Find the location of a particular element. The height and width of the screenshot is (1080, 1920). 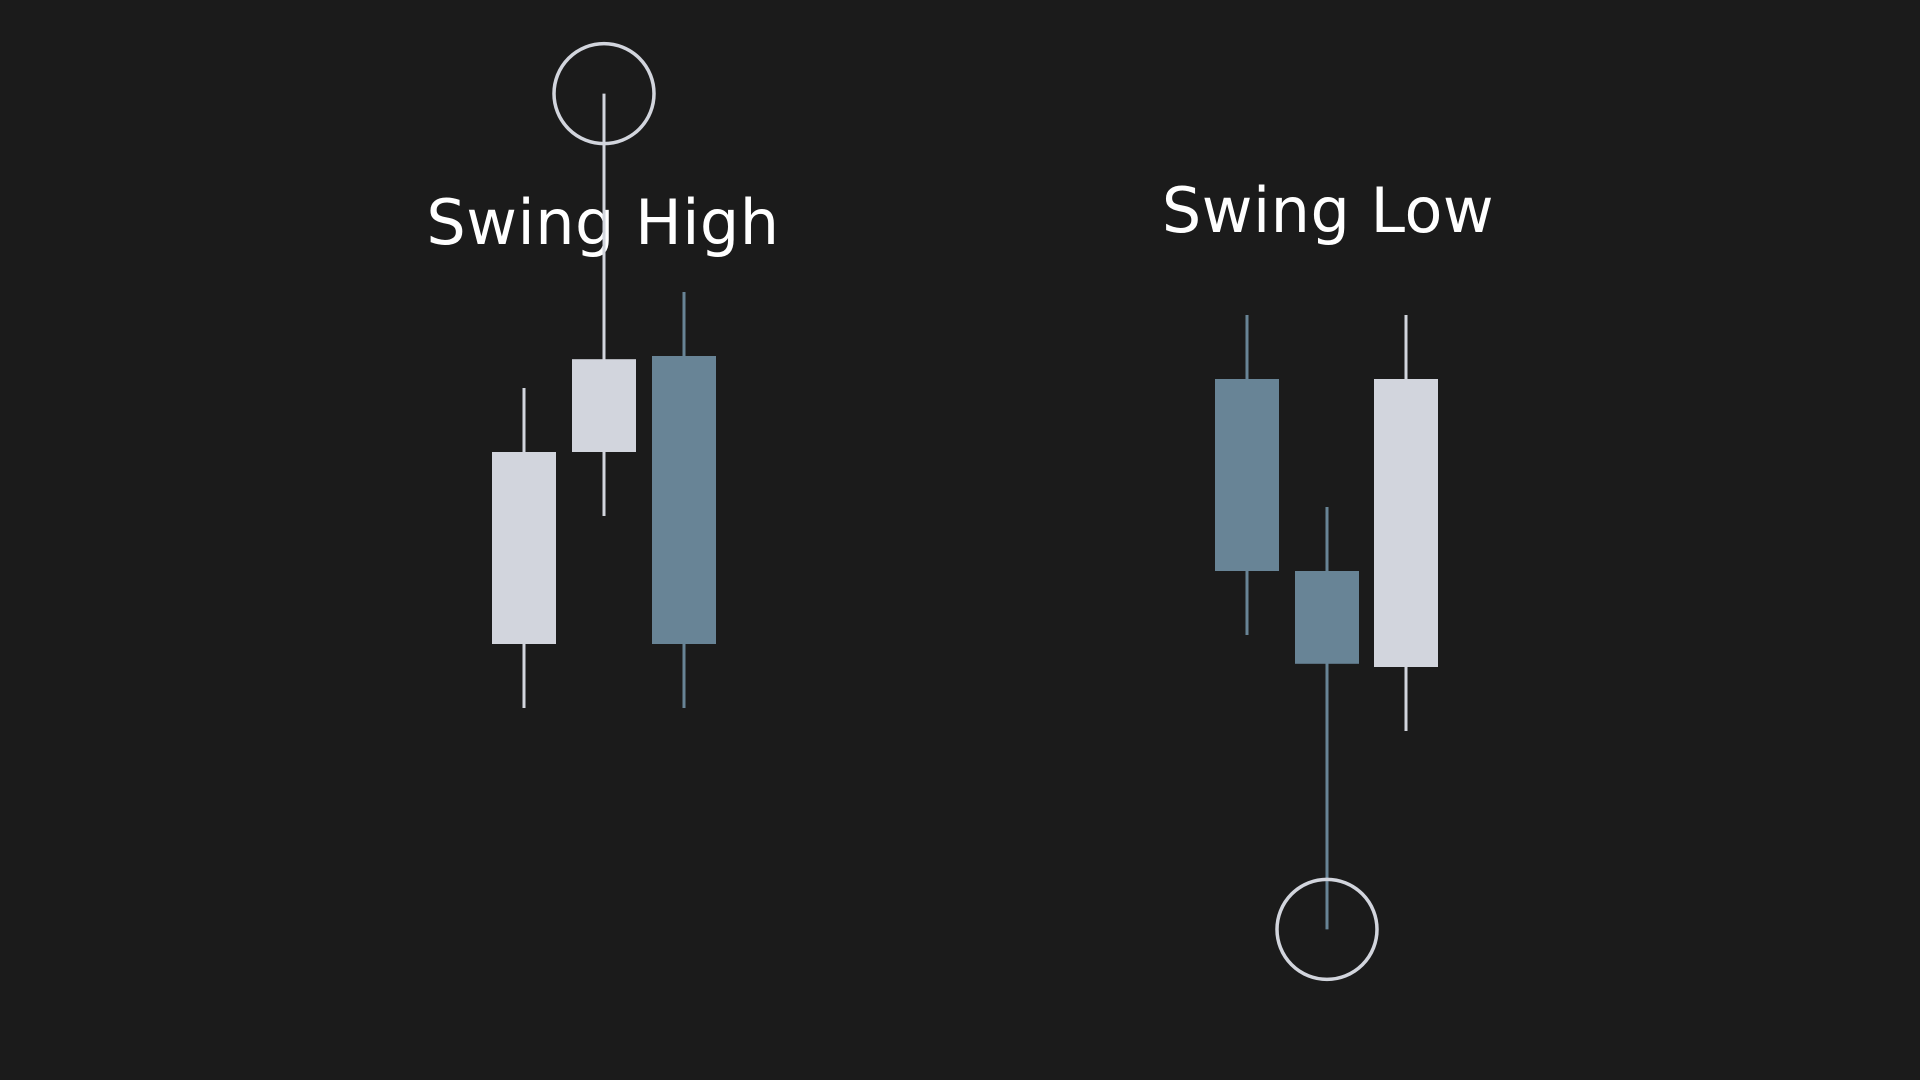

swing-high-candle-3-body is located at coordinates (684, 500).